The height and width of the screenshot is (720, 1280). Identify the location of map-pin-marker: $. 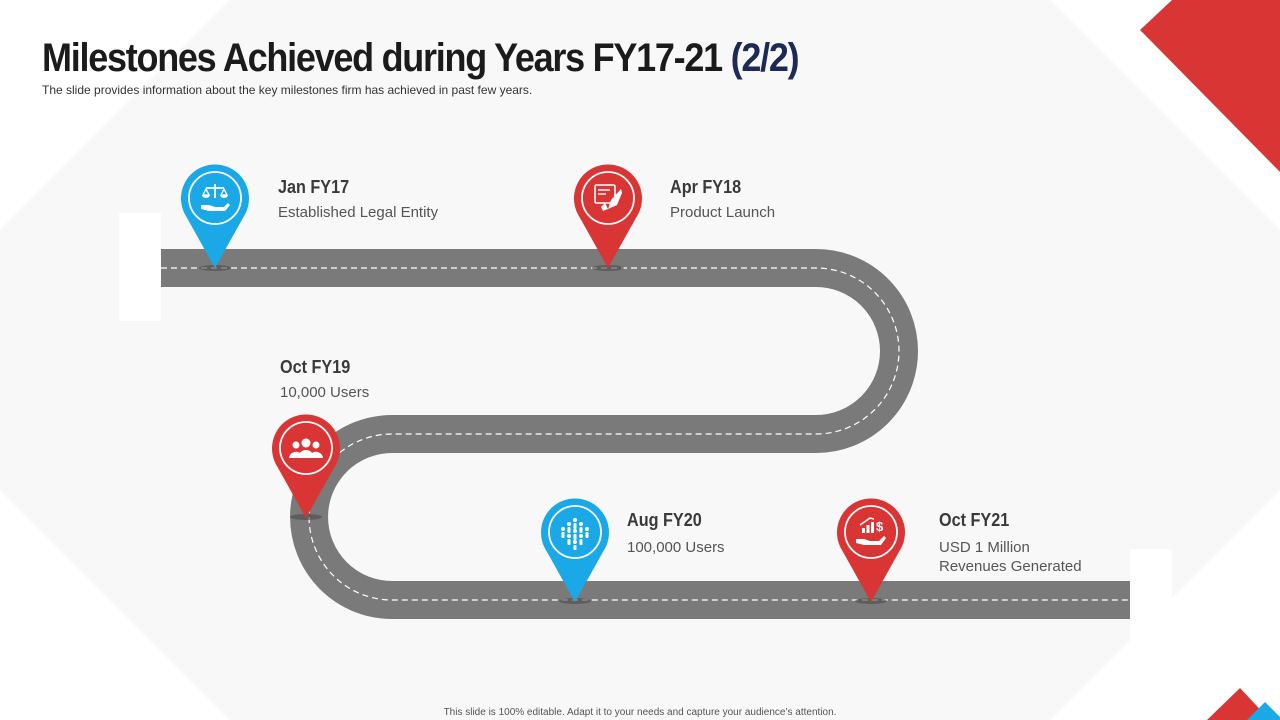
(871, 550).